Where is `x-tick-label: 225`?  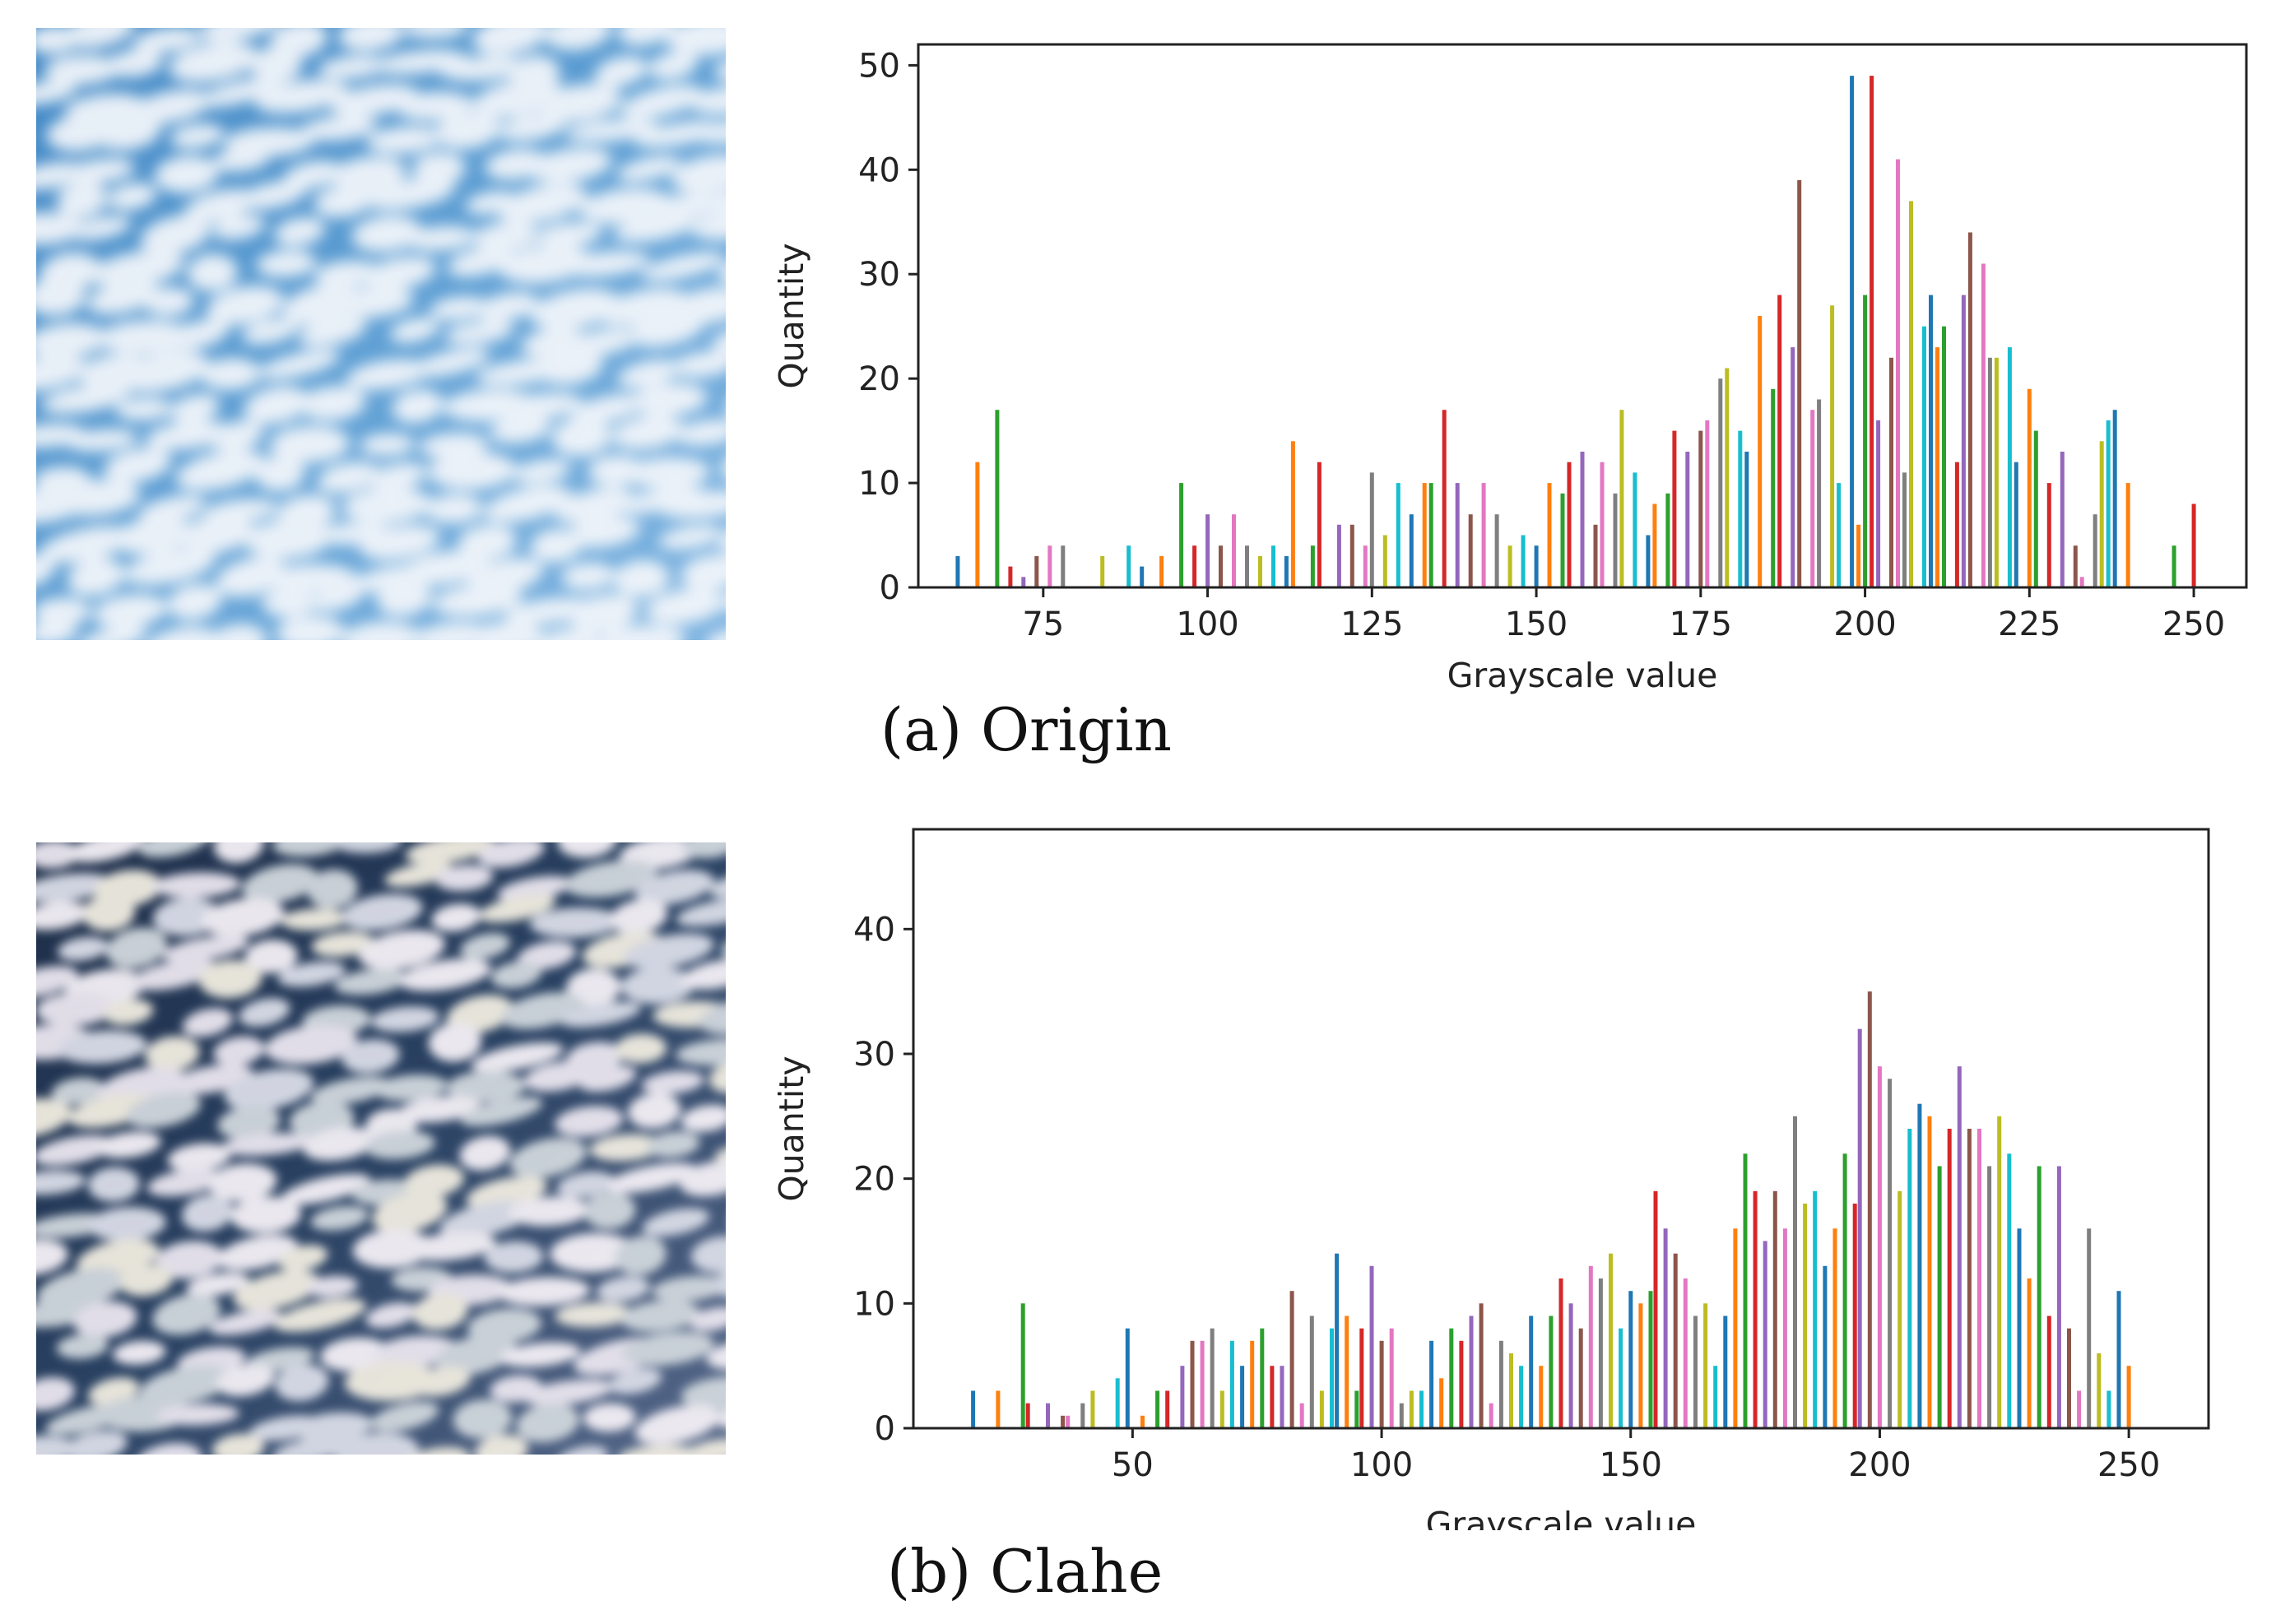
x-tick-label: 225 is located at coordinates (2029, 624).